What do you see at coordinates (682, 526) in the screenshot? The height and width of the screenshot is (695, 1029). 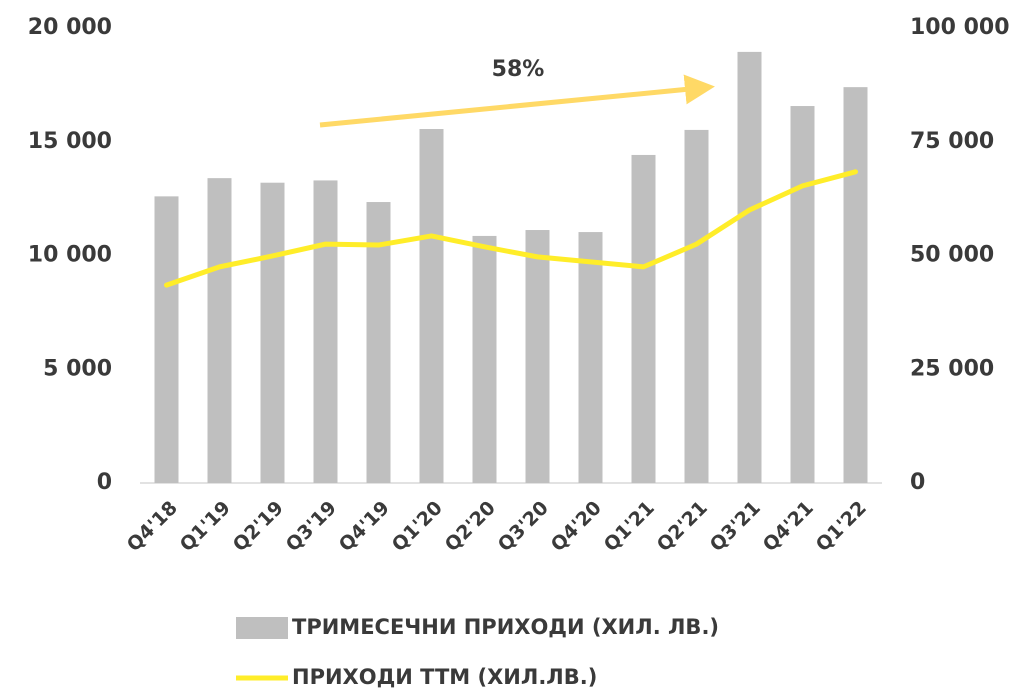 I see `x-tick-label: Q2'21` at bounding box center [682, 526].